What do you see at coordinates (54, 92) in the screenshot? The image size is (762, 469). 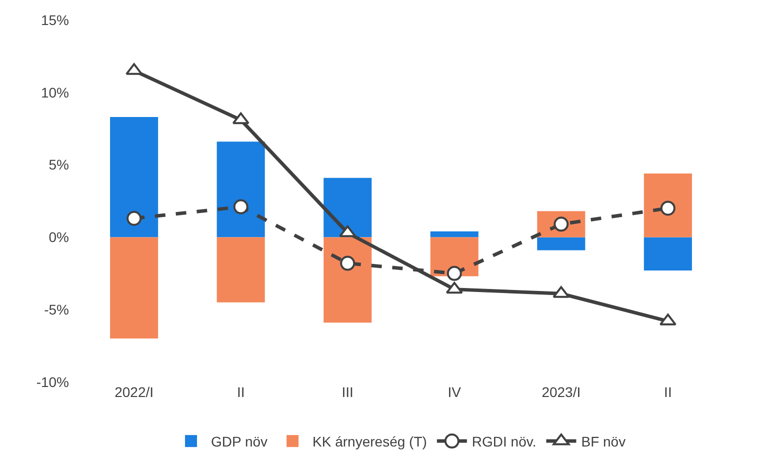 I see `y-tick-label: 10%` at bounding box center [54, 92].